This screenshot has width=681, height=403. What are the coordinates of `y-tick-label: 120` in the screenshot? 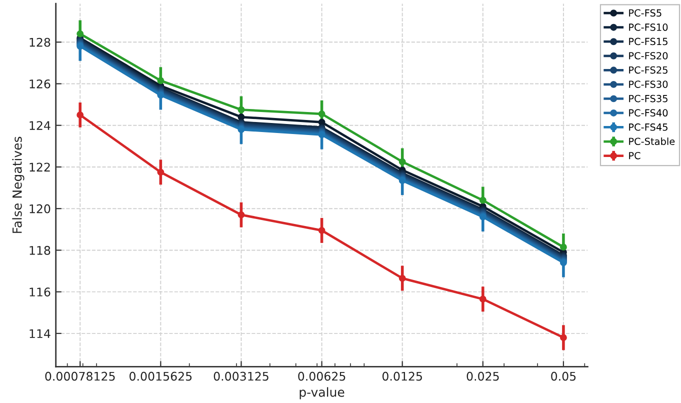 It's located at (40, 209).